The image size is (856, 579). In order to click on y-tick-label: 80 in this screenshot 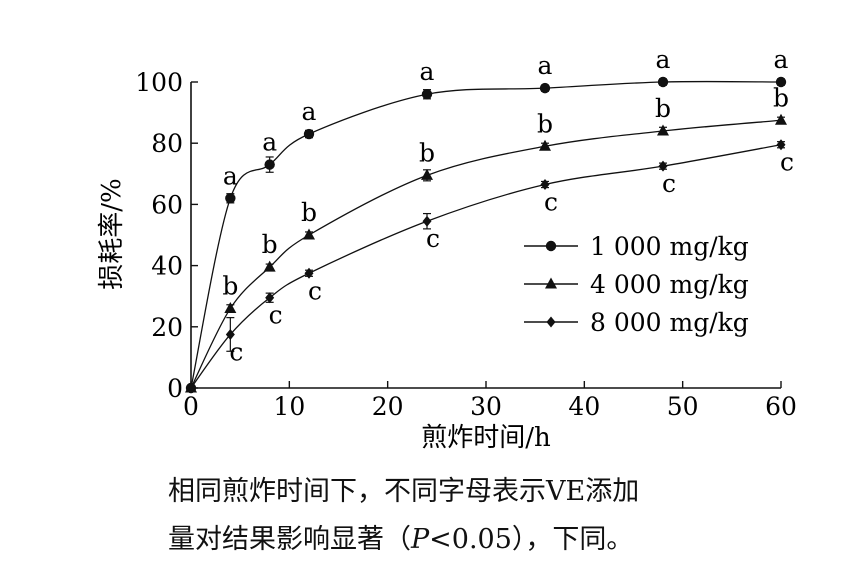, I will do `click(167, 143)`.